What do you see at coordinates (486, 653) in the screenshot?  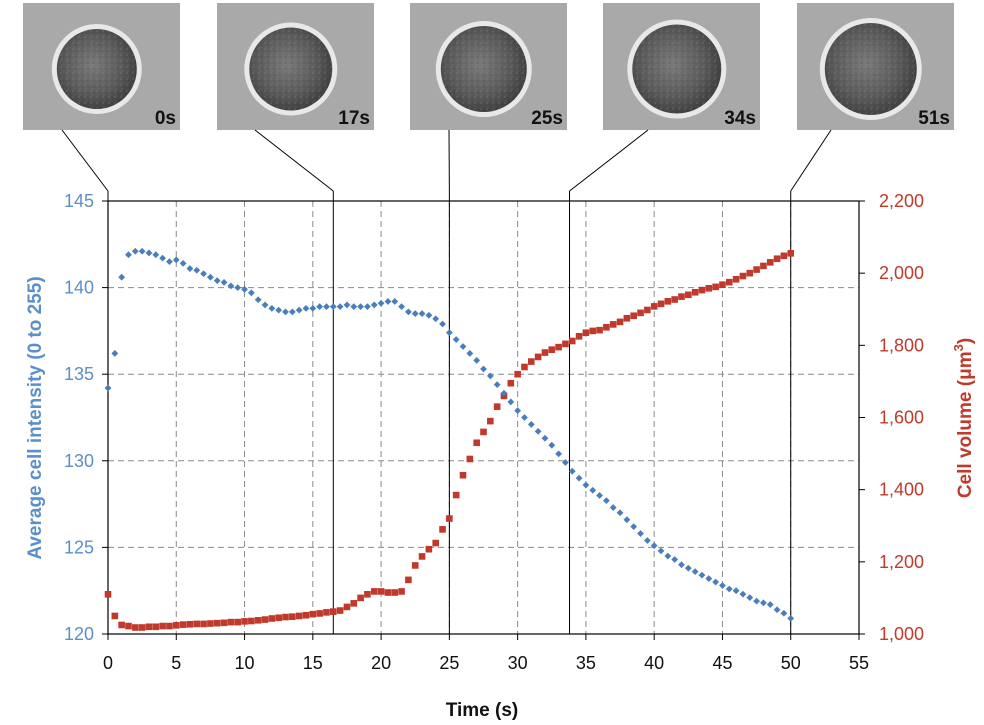 I see `x-axis-ticks: 0 5 10 15 20 25 30 35 40 45 50 55` at bounding box center [486, 653].